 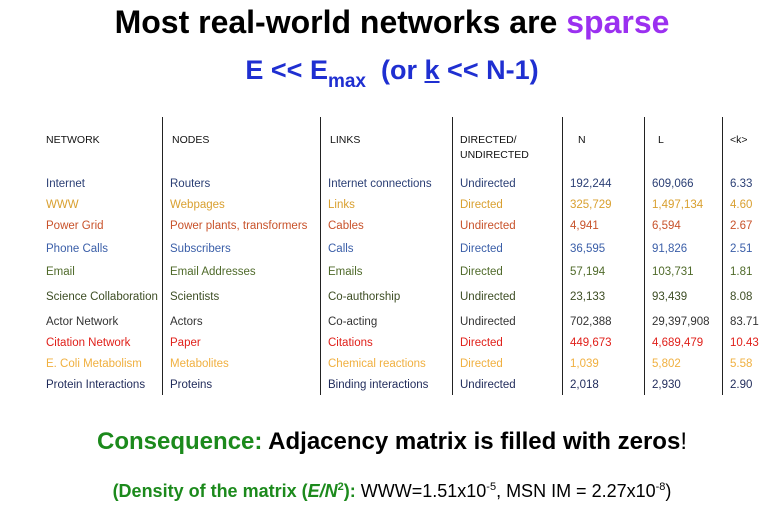 I want to click on cell-network: Phone Calls, so click(x=77, y=249).